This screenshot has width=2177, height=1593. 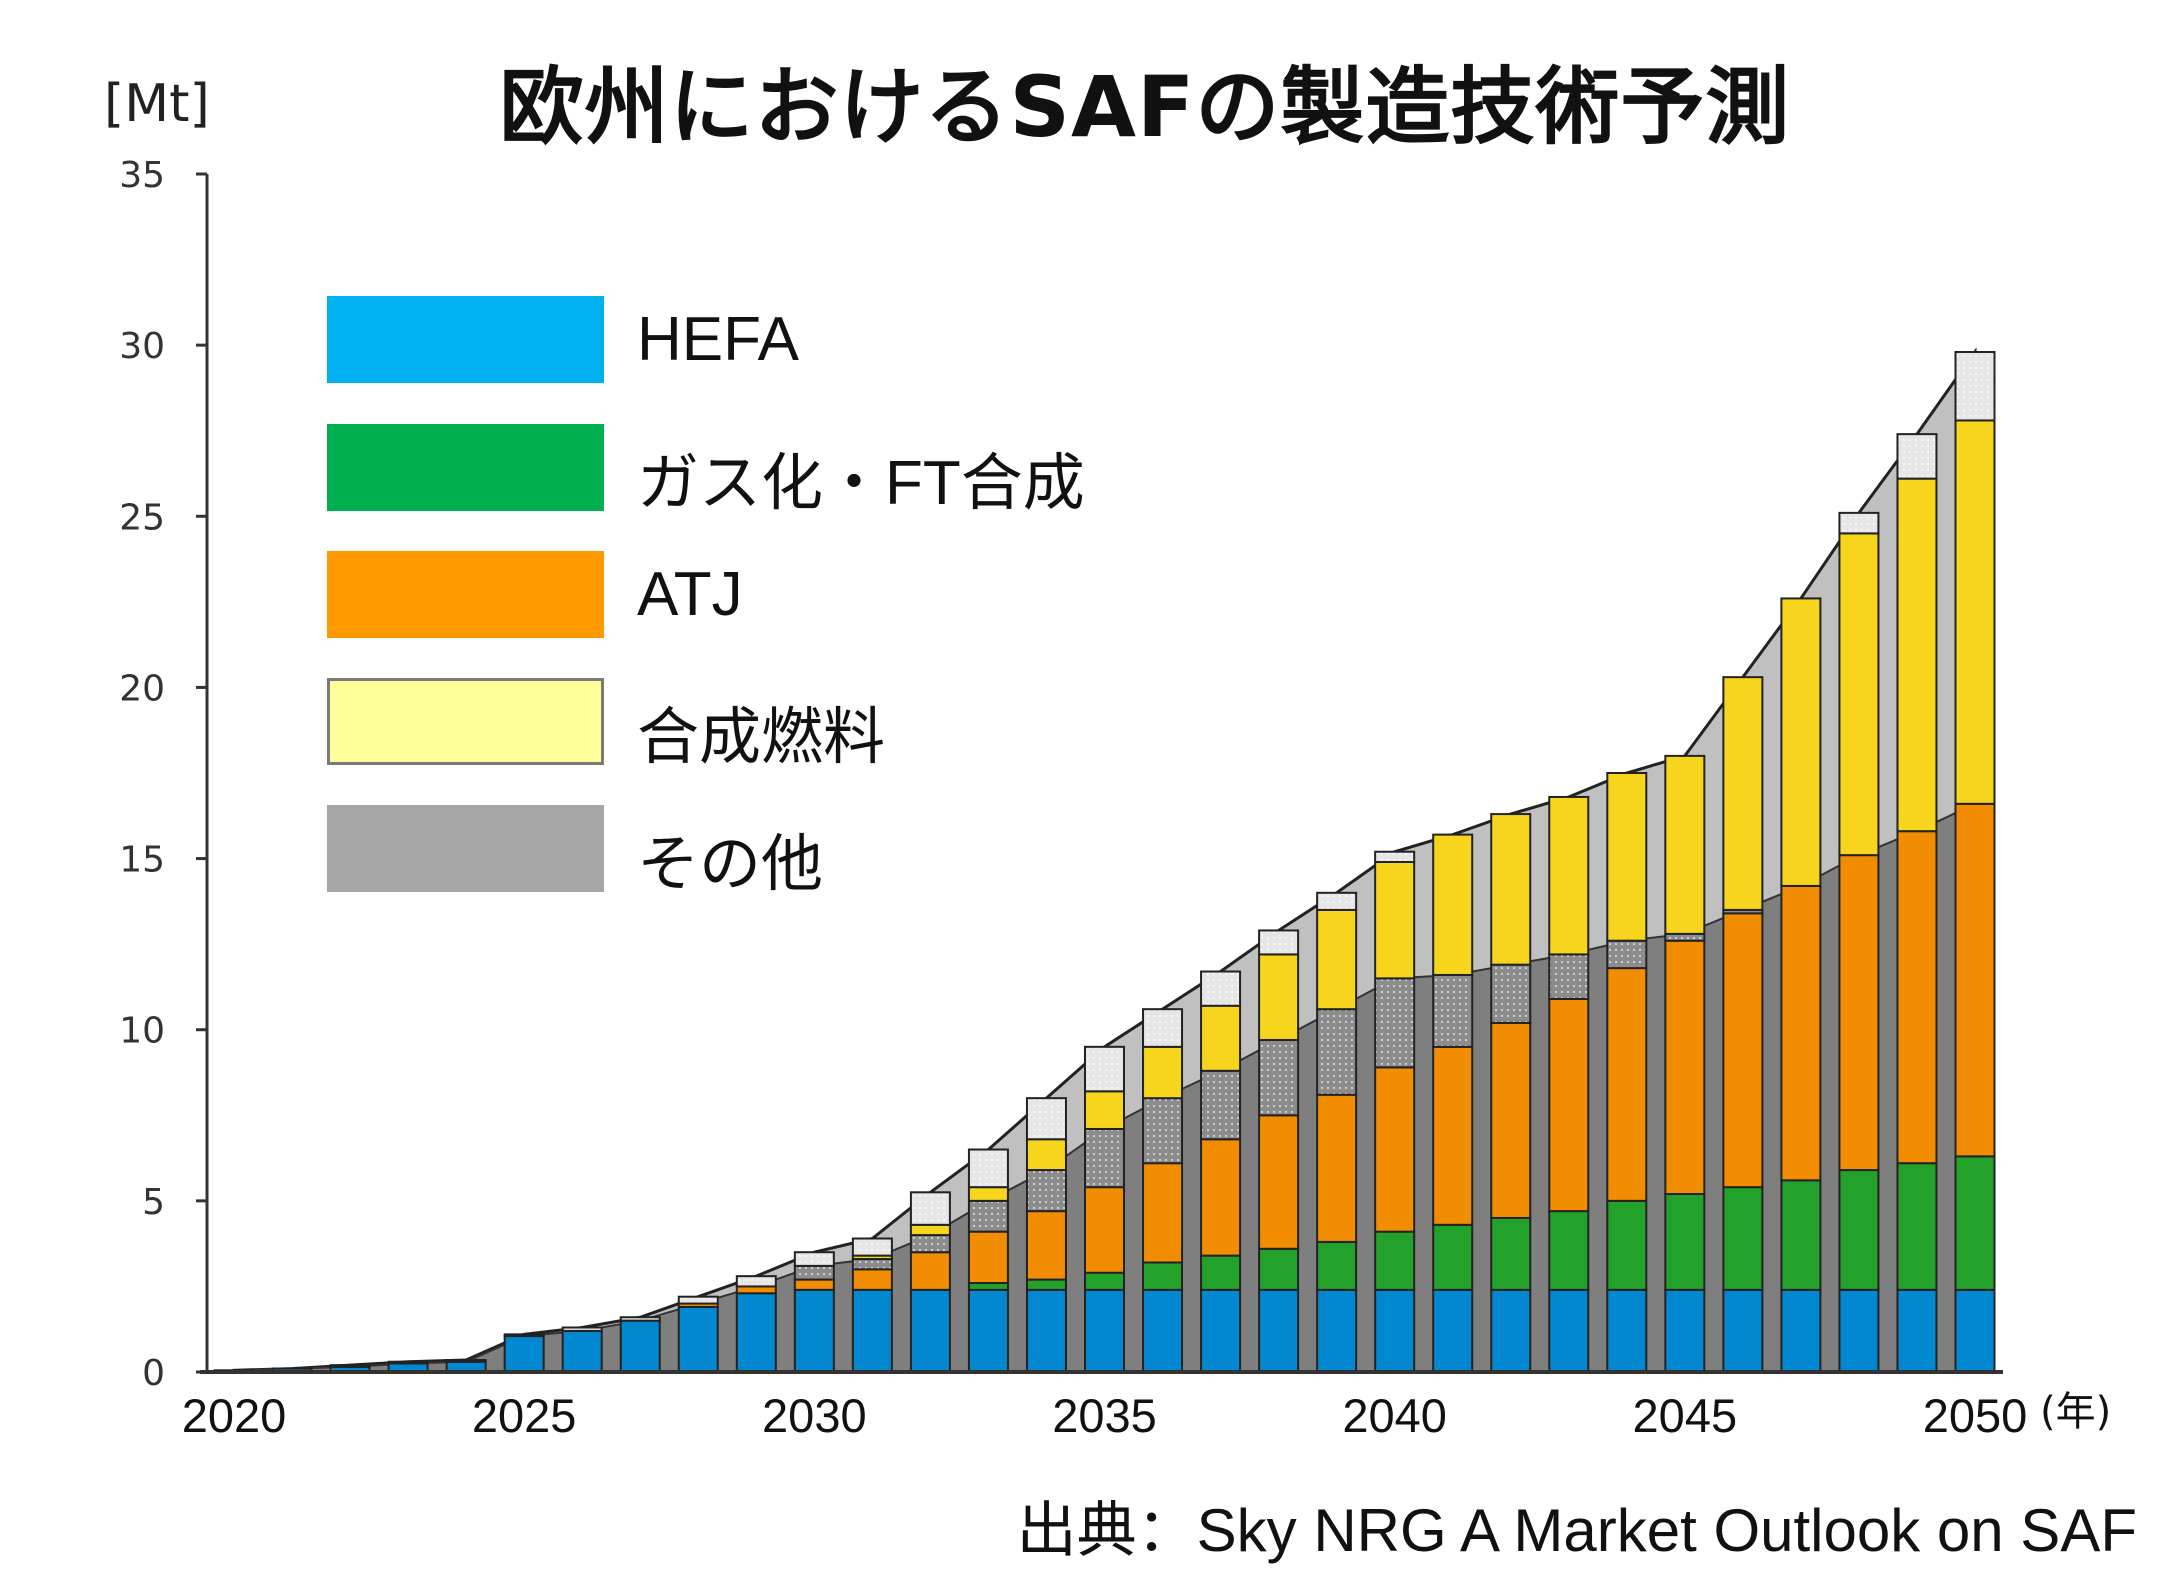 I want to click on y-tick-label: 0, so click(x=153, y=1373).